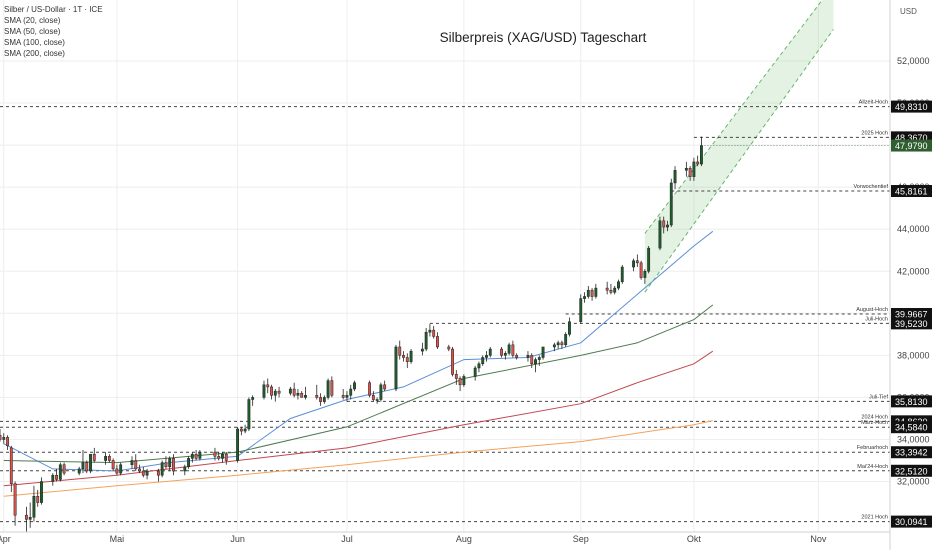  What do you see at coordinates (874, 133) in the screenshot?
I see `level-name: 2025 Hoch` at bounding box center [874, 133].